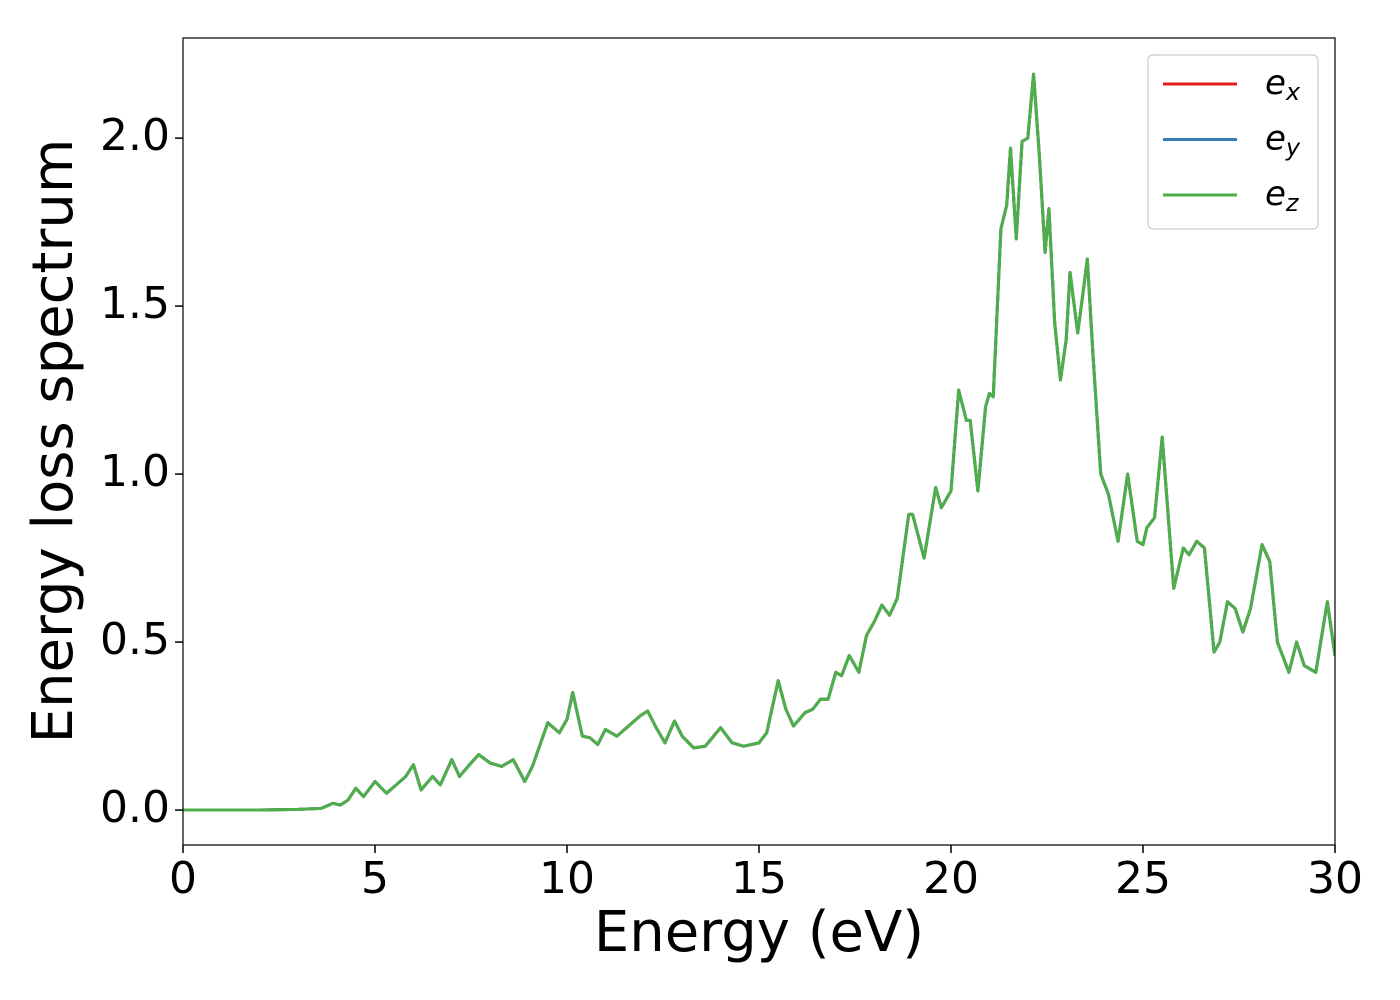 The width and height of the screenshot is (1400, 1000). Describe the element at coordinates (759, 878) in the screenshot. I see `x-tick-label: 15` at that location.